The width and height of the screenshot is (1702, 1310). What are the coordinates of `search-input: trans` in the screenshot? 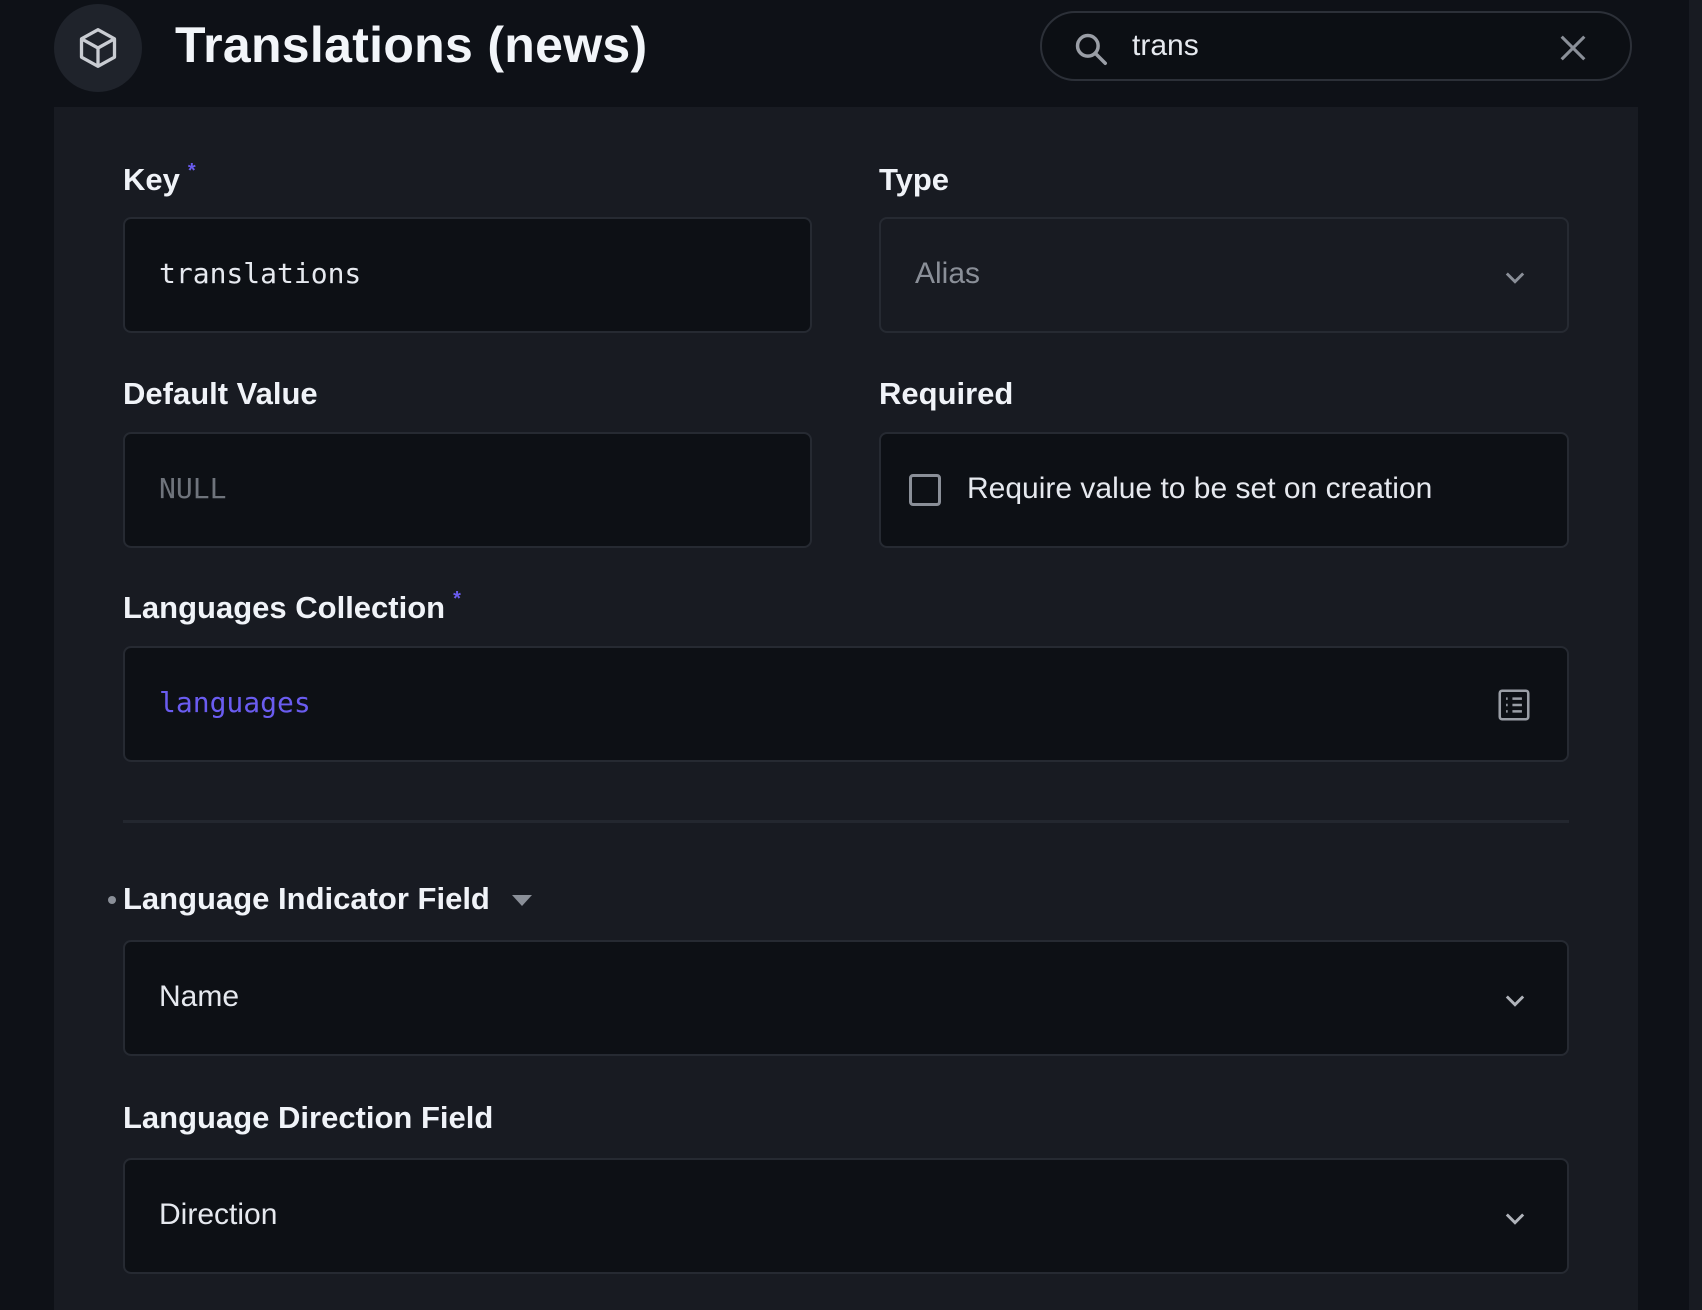 It's located at (1165, 45).